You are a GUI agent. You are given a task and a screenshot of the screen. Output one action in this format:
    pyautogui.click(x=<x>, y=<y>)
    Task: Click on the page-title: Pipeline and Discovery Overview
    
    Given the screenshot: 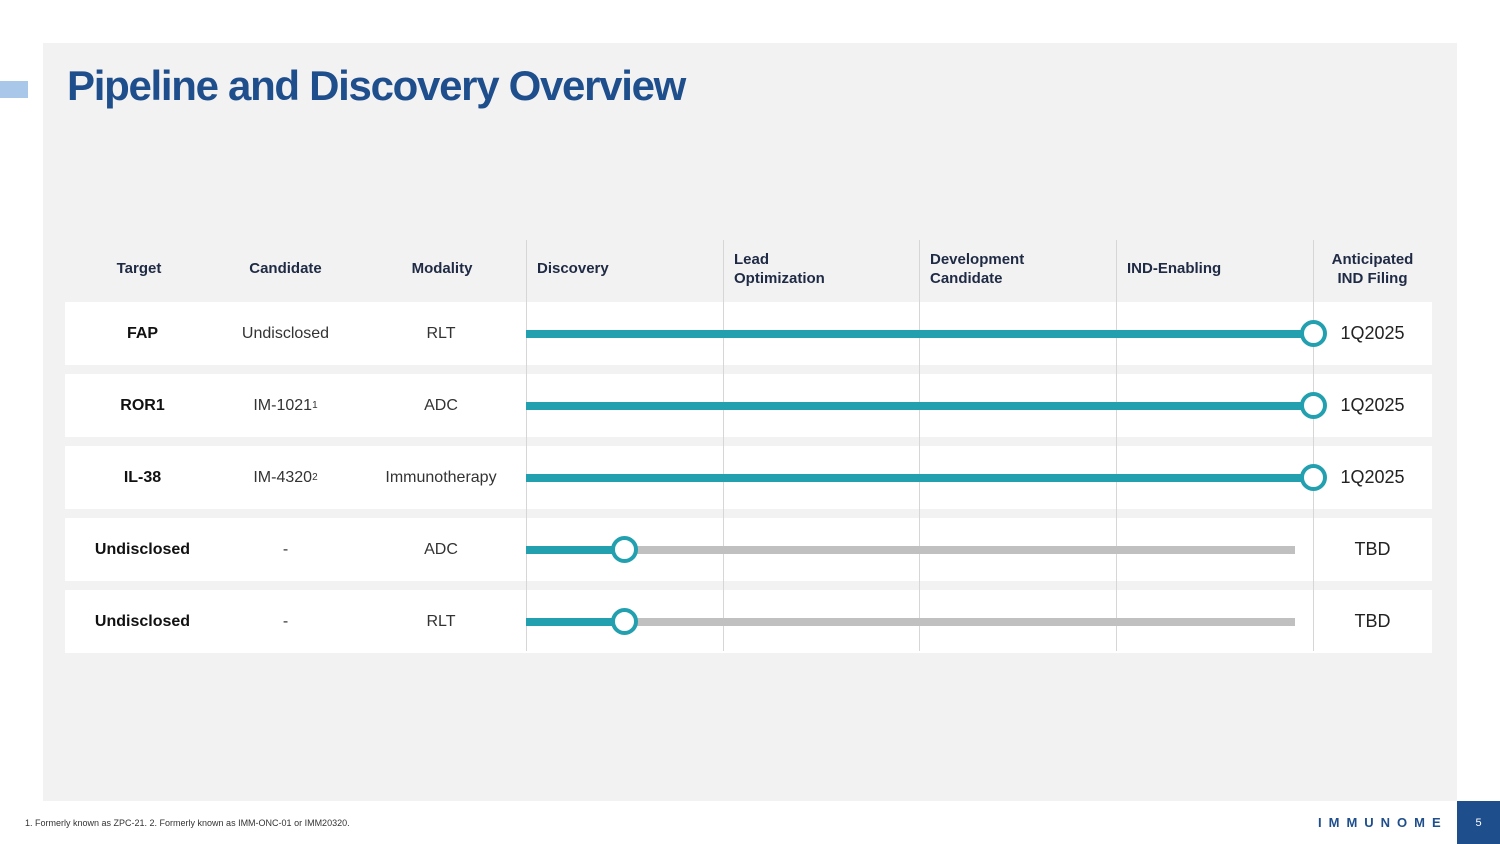 What is the action you would take?
    pyautogui.click(x=376, y=85)
    